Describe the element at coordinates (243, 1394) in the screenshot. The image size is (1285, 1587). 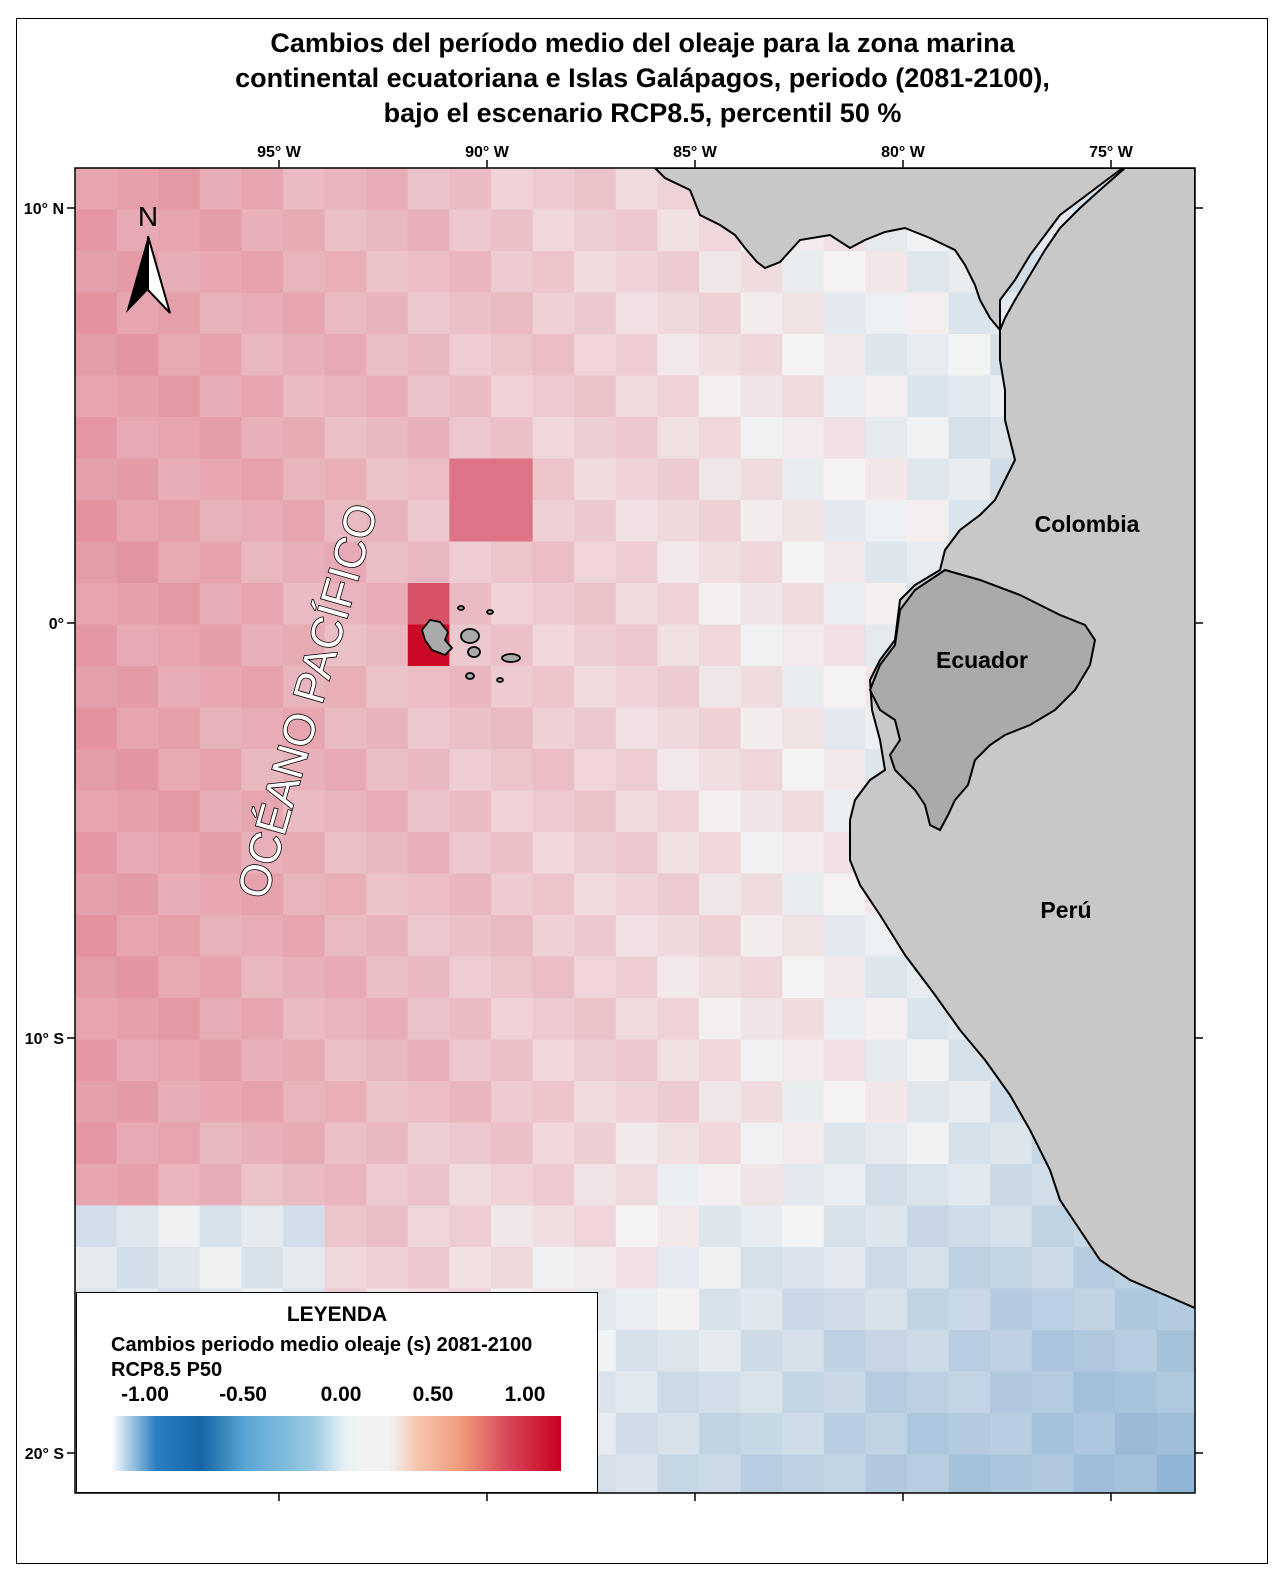
I see `legend-tick-label: -0.50` at that location.